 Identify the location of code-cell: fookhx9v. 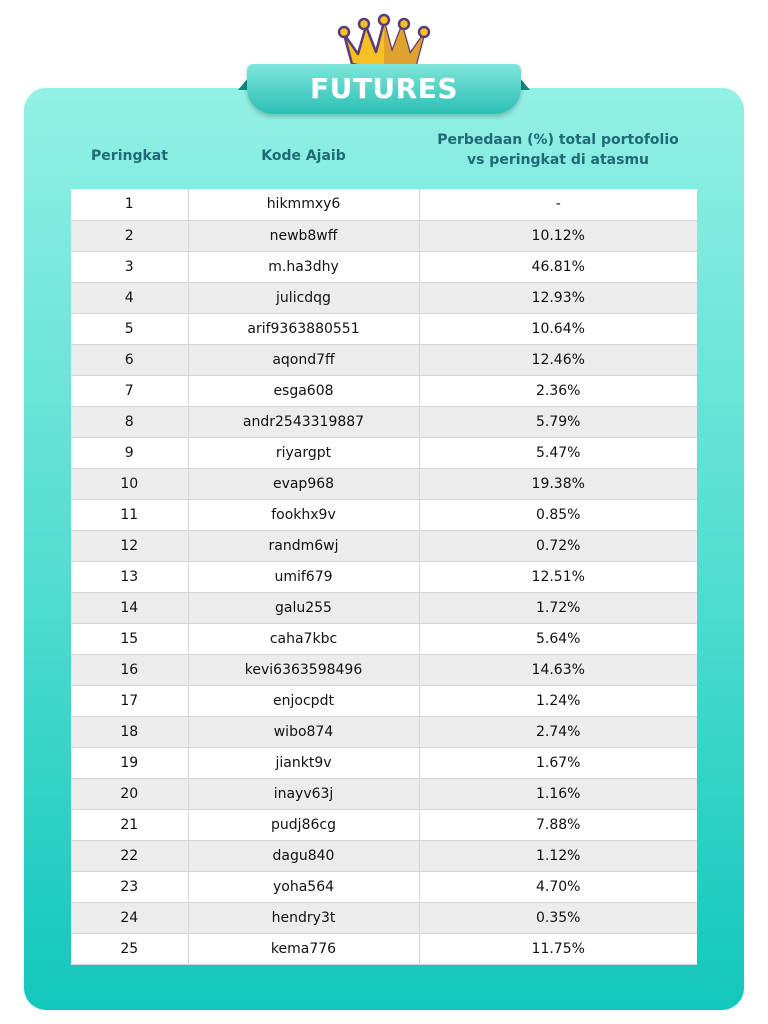
(303, 515).